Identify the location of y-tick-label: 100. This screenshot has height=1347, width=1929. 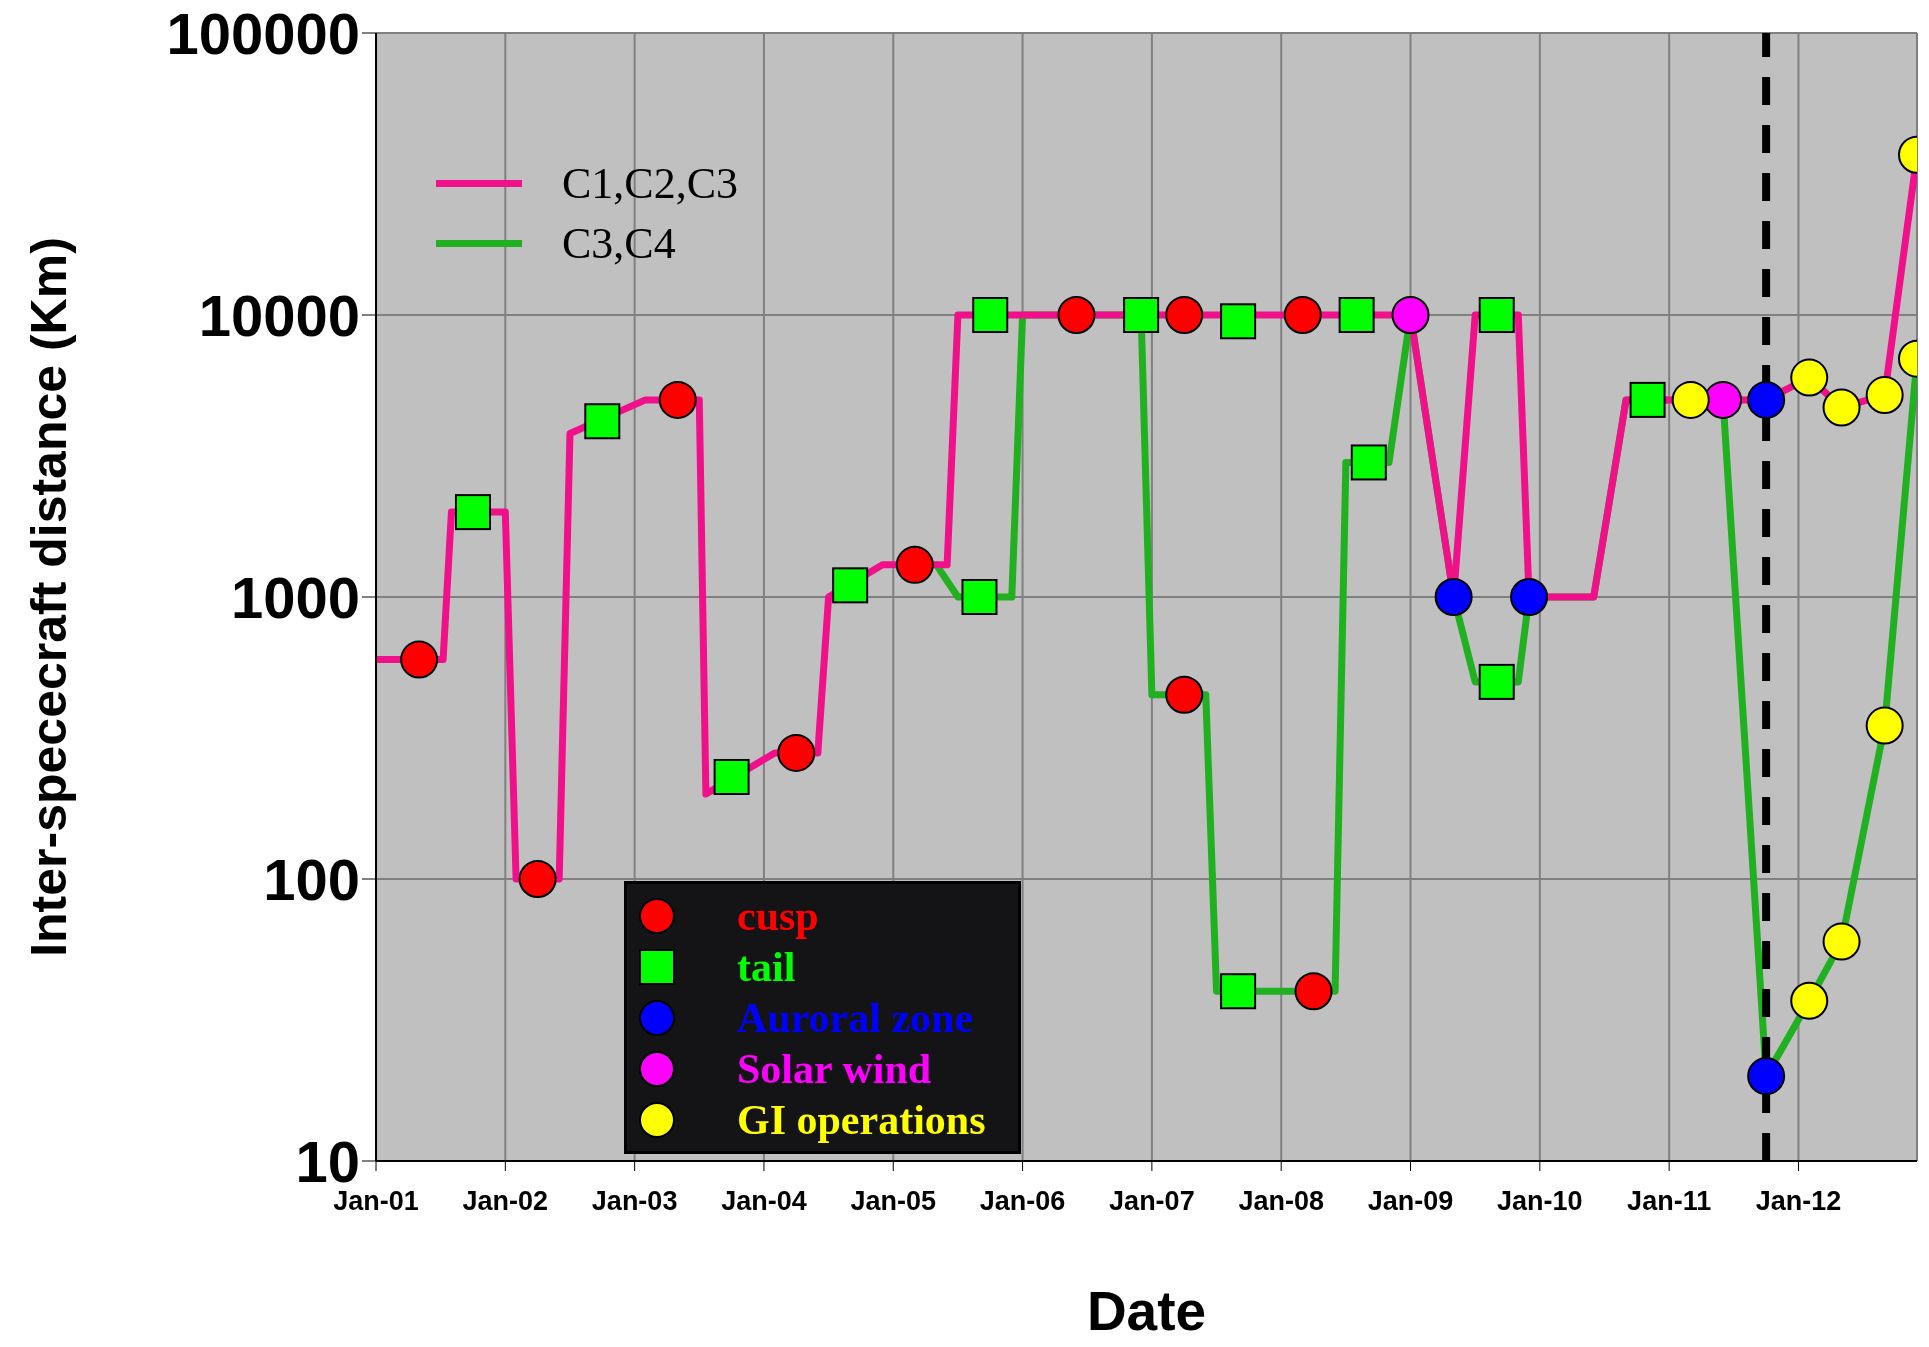
(311, 879).